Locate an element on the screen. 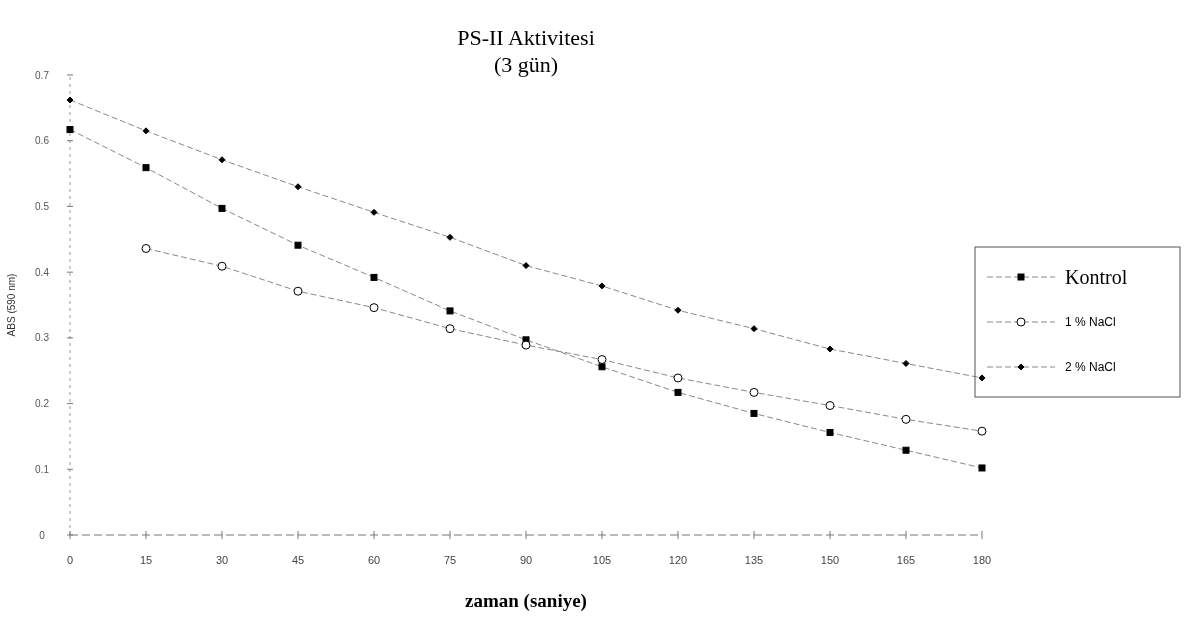 This screenshot has width=1203, height=619. x-tick-label: 30 is located at coordinates (222, 560).